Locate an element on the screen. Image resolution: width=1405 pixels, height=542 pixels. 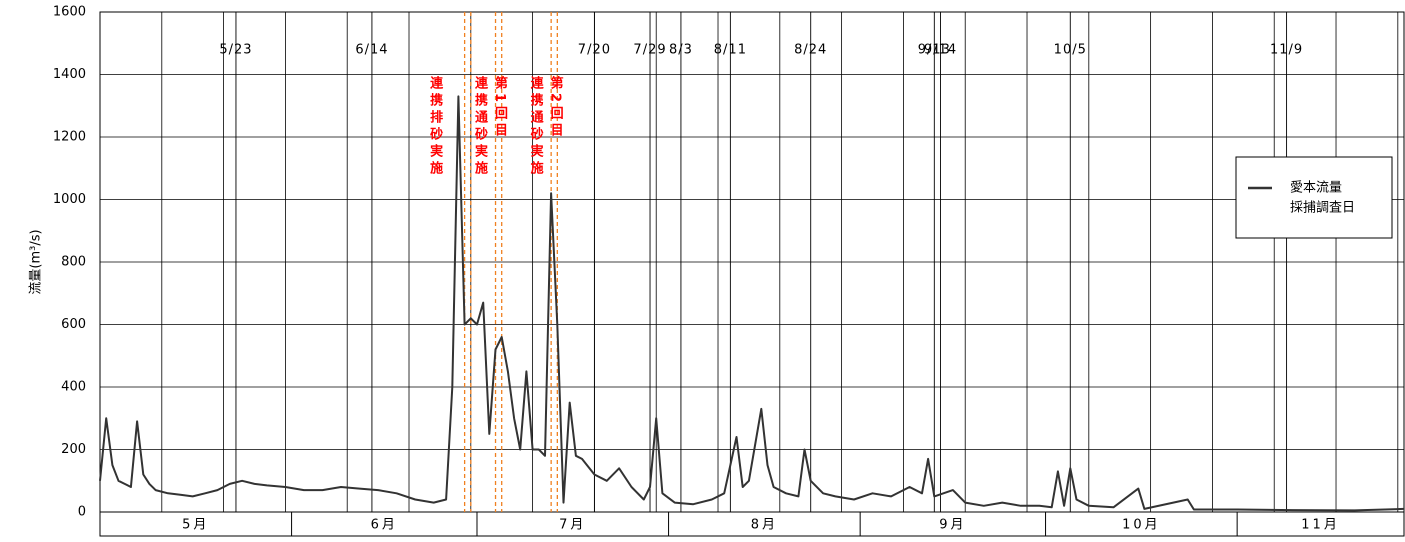
y-axis-label: 流量(m³/s) is located at coordinates (36, 261).